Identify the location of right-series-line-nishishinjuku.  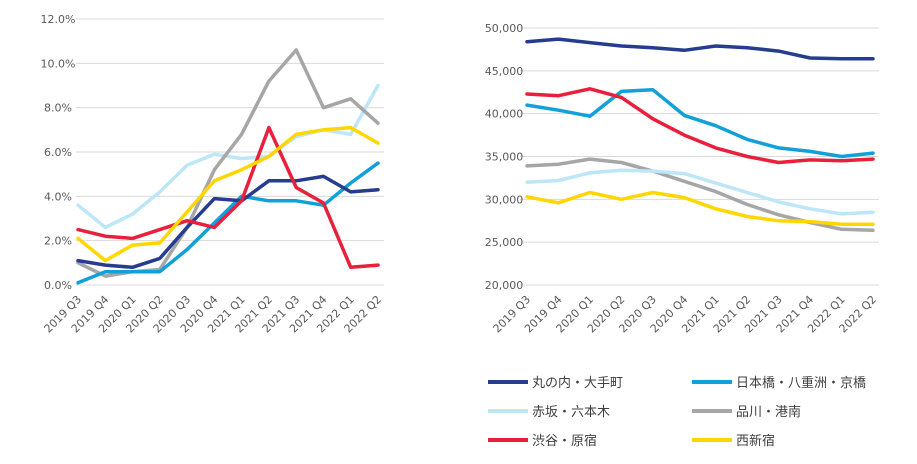
(700, 208).